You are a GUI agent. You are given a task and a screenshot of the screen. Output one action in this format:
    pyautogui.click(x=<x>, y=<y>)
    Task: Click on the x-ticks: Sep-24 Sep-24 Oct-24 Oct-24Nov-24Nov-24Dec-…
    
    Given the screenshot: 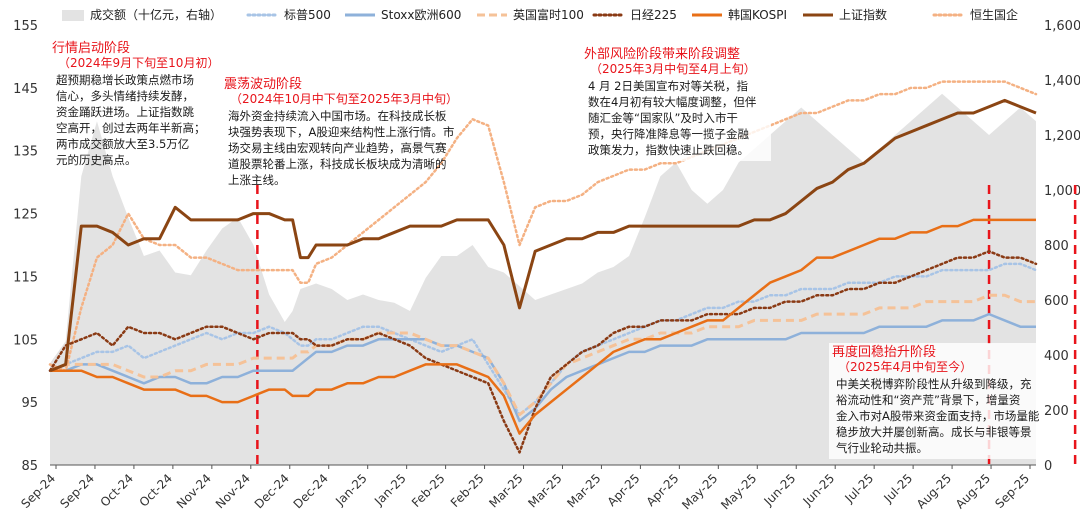 What is the action you would take?
    pyautogui.click(x=525, y=488)
    